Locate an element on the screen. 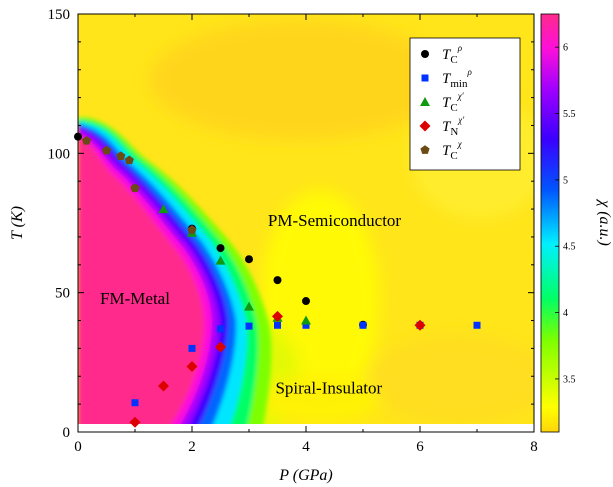 The image size is (613, 487). x-tick-label: 6 is located at coordinates (420, 447).